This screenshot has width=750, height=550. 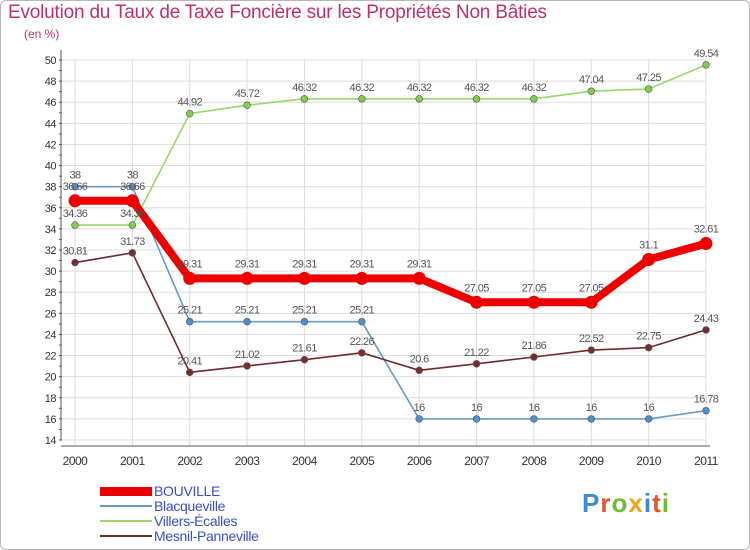 What do you see at coordinates (51, 82) in the screenshot?
I see `y-tick-label: 48` at bounding box center [51, 82].